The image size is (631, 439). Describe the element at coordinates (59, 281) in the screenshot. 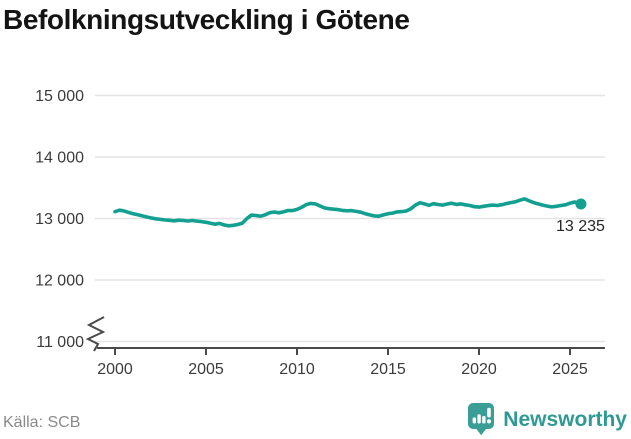

I see `y-tick-label: 12 000` at that location.